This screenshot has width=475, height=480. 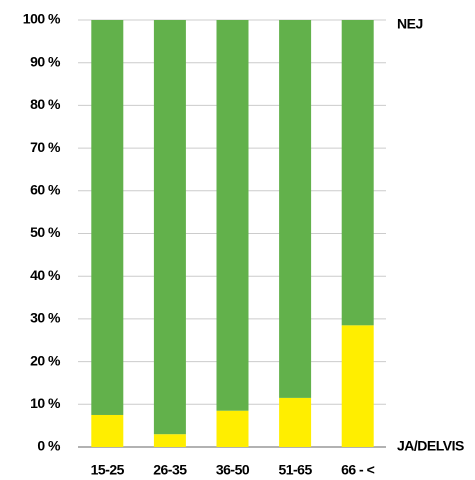 I want to click on y-tick-label: 50 %, so click(x=45, y=232).